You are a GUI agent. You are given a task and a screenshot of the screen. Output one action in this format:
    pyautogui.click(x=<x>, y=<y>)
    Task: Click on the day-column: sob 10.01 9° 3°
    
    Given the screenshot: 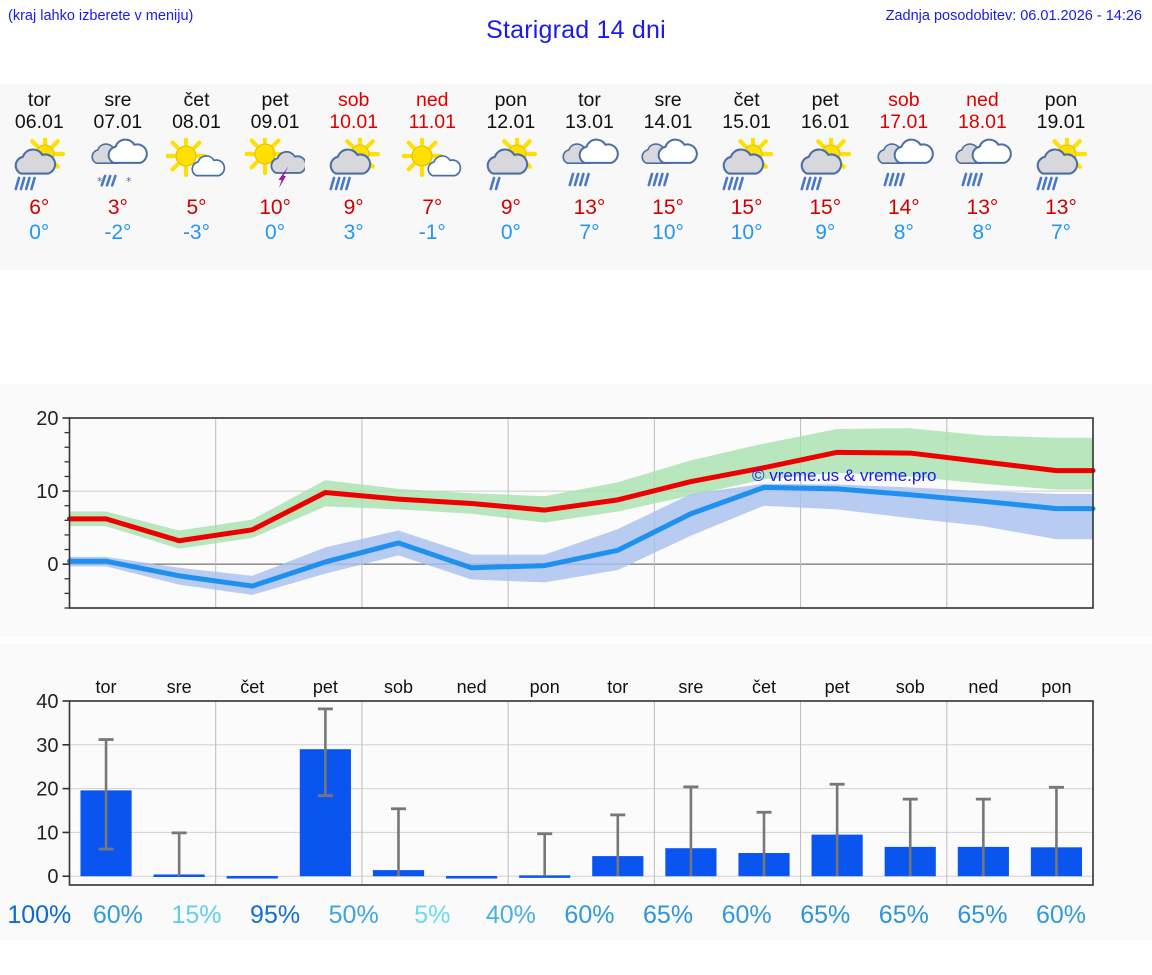 What is the action you would take?
    pyautogui.click(x=353, y=177)
    